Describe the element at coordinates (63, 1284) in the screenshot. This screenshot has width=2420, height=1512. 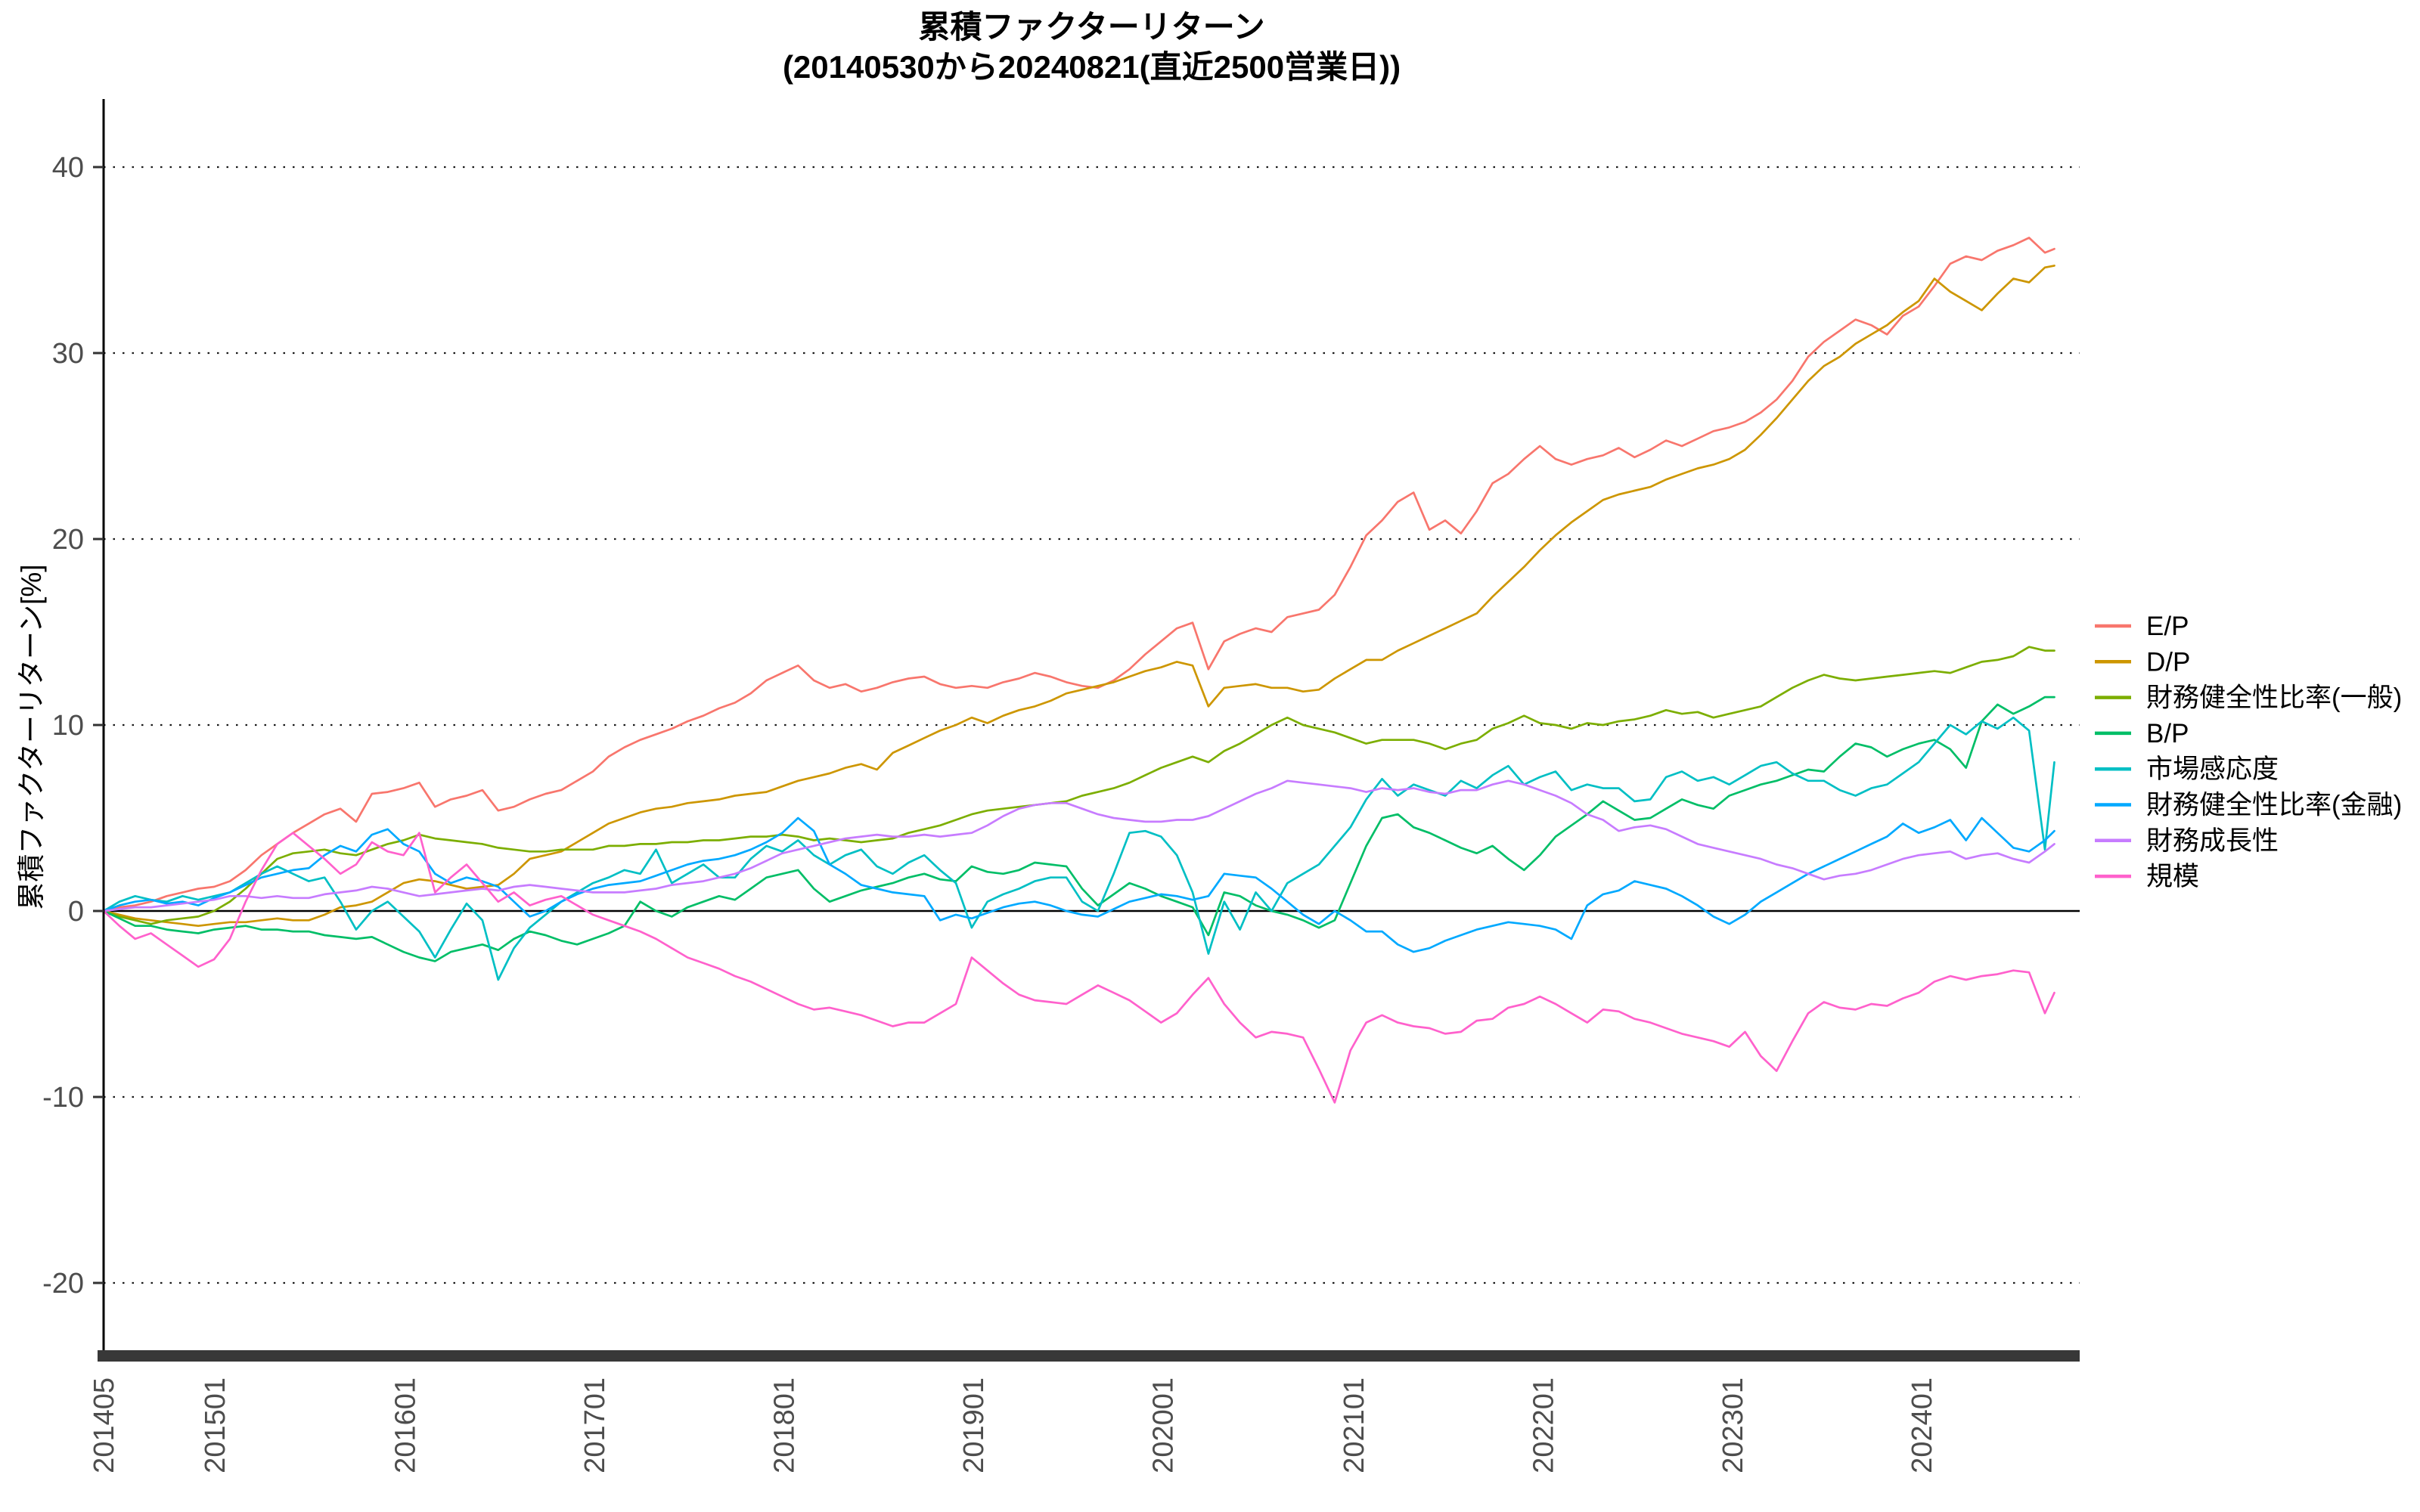
I see `y-tick-label: -20` at that location.